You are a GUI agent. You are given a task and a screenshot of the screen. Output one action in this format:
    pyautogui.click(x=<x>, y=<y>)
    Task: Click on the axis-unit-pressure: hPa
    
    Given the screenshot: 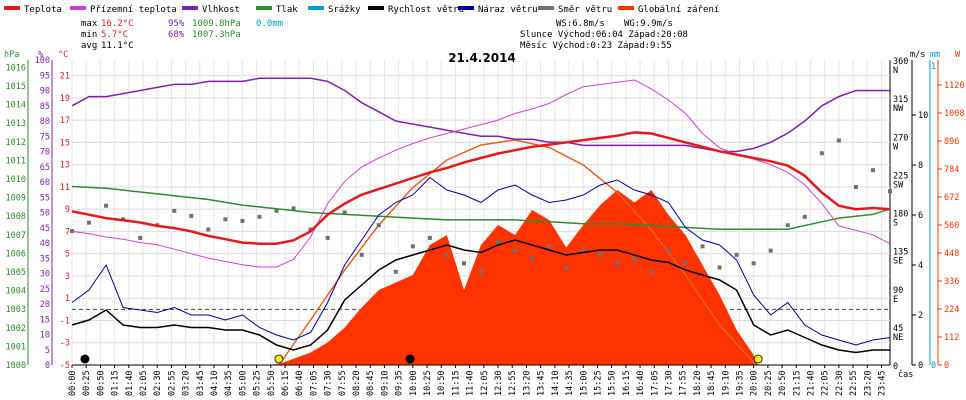 What is the action you would take?
    pyautogui.click(x=11, y=55)
    